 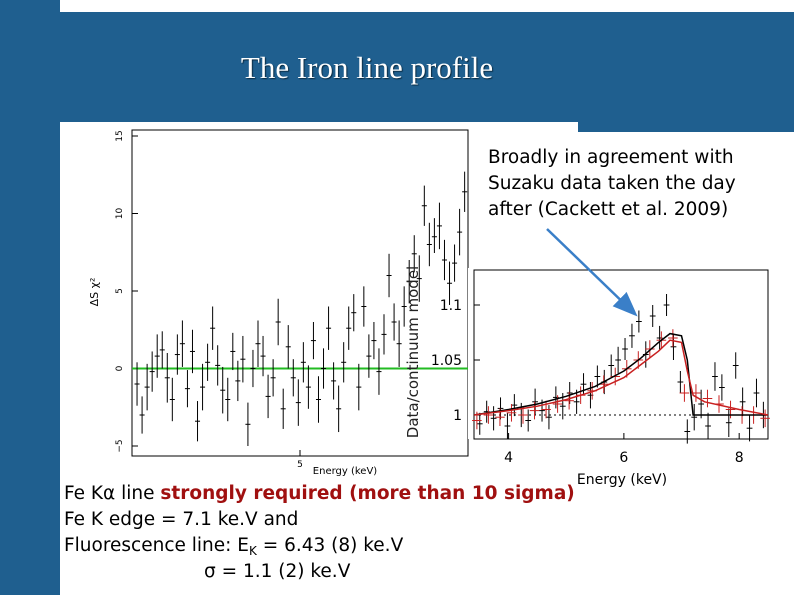 I want to click on fe-line-label: Fe Kα line, so click(x=112, y=493).